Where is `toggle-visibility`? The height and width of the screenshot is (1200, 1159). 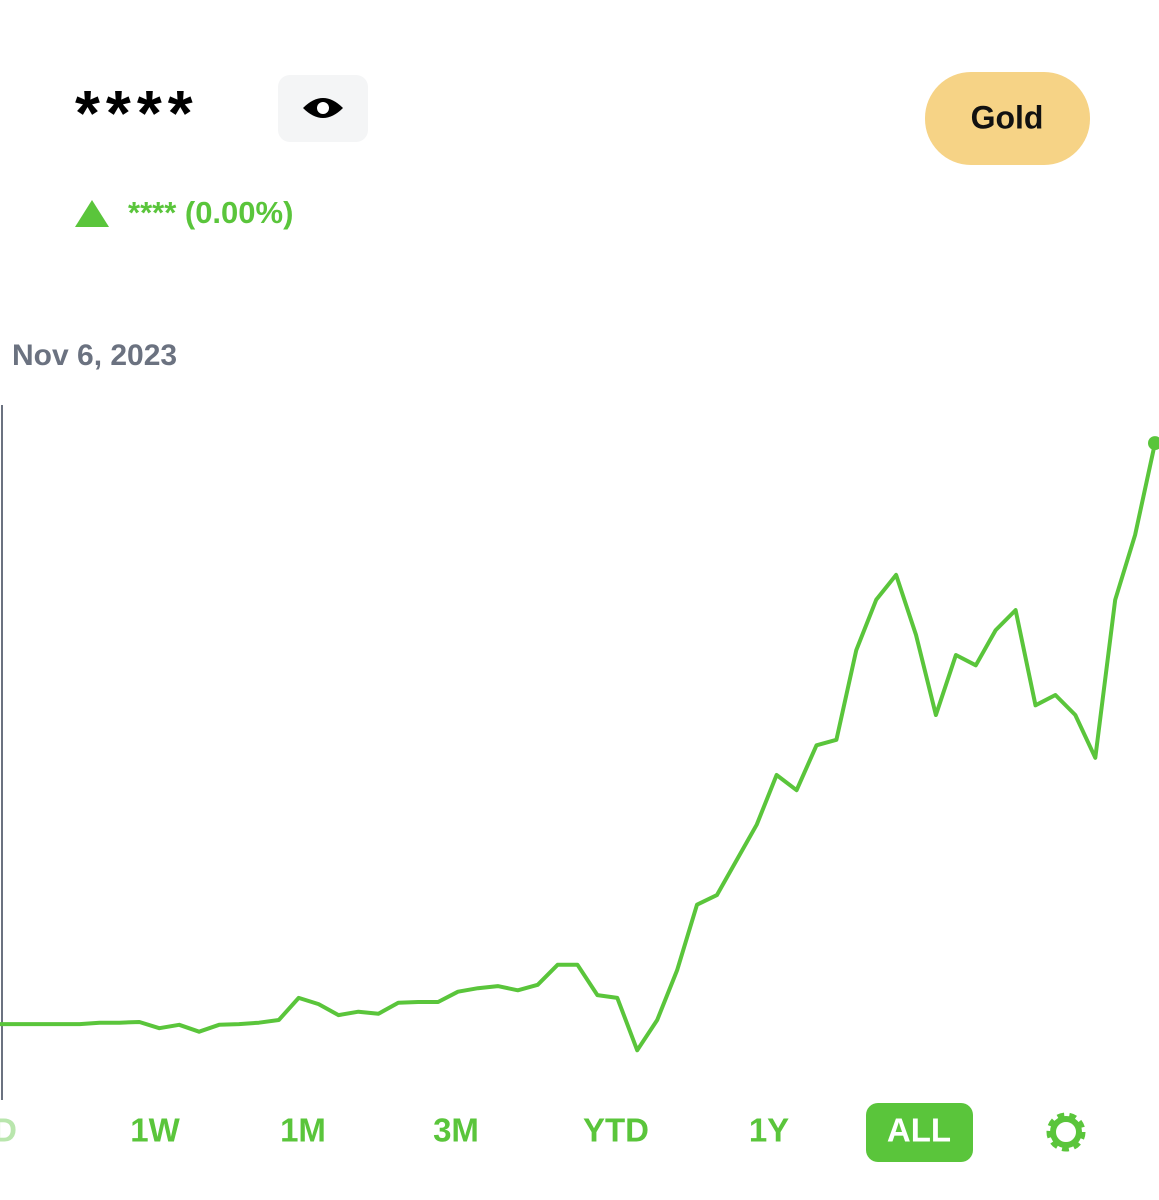
toggle-visibility is located at coordinates (323, 108).